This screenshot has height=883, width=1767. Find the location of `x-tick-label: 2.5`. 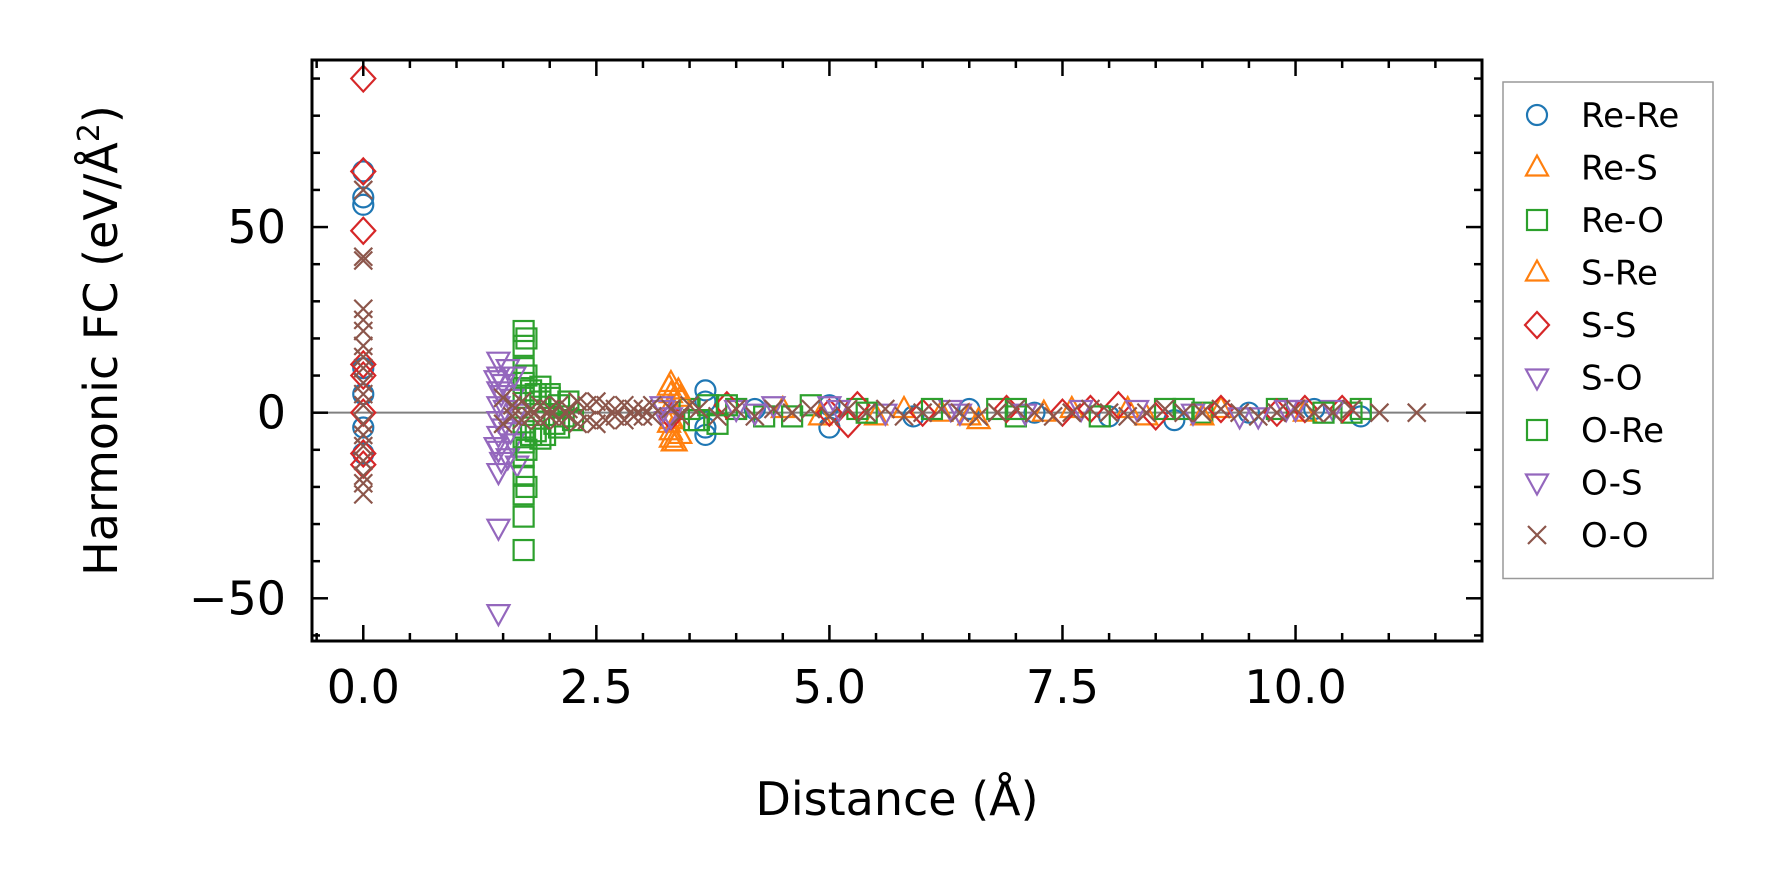

x-tick-label: 2.5 is located at coordinates (596, 687).